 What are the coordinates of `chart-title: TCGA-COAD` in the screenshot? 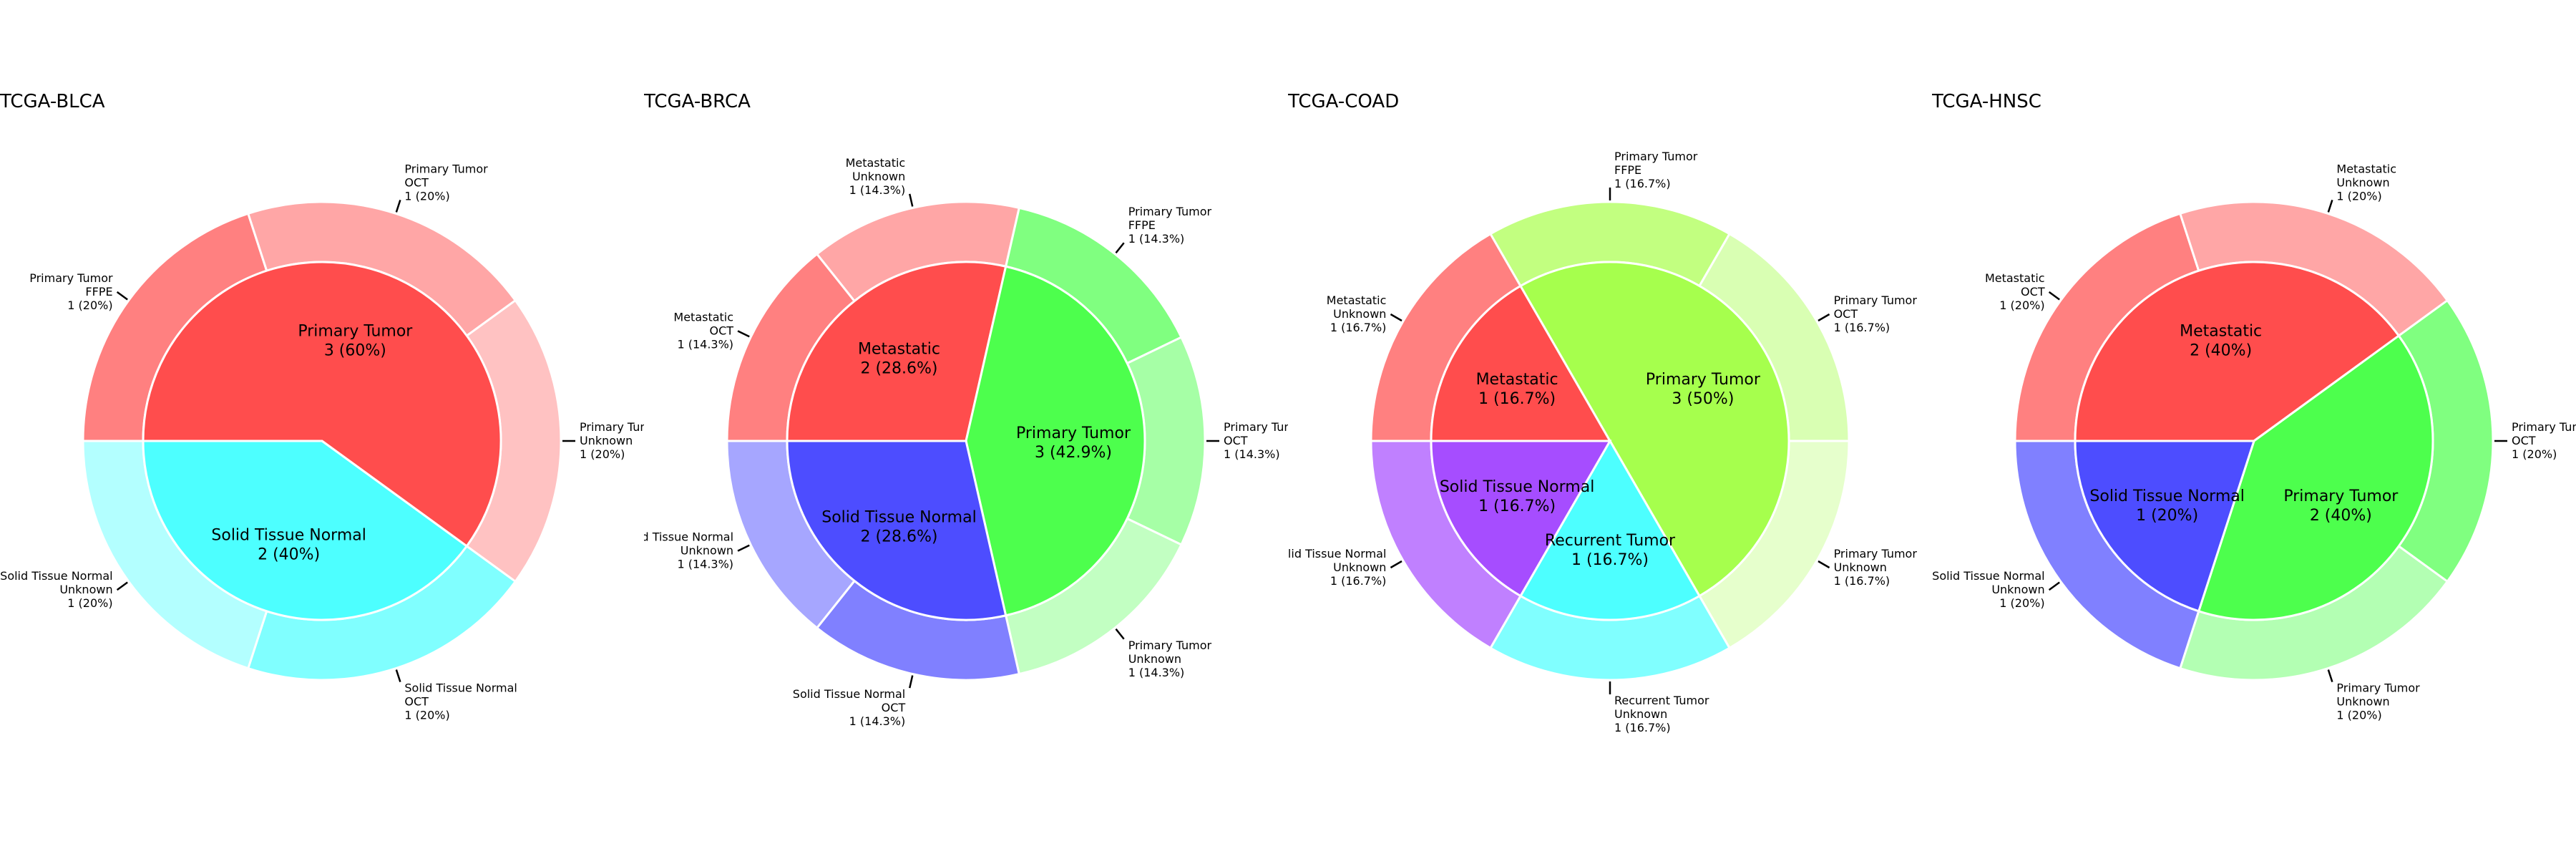 It's located at (1343, 101).